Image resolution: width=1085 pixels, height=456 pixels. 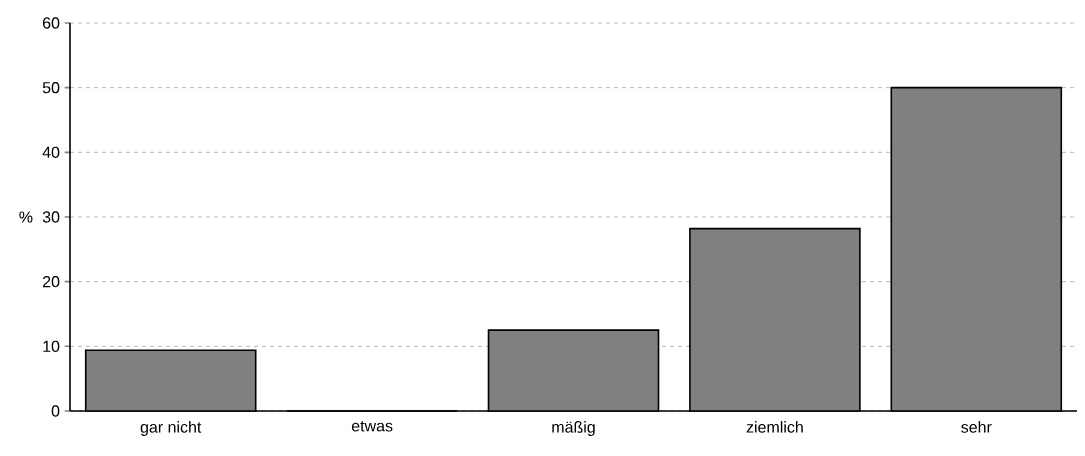 I want to click on x-tick-label: gar nicht, so click(x=171, y=428).